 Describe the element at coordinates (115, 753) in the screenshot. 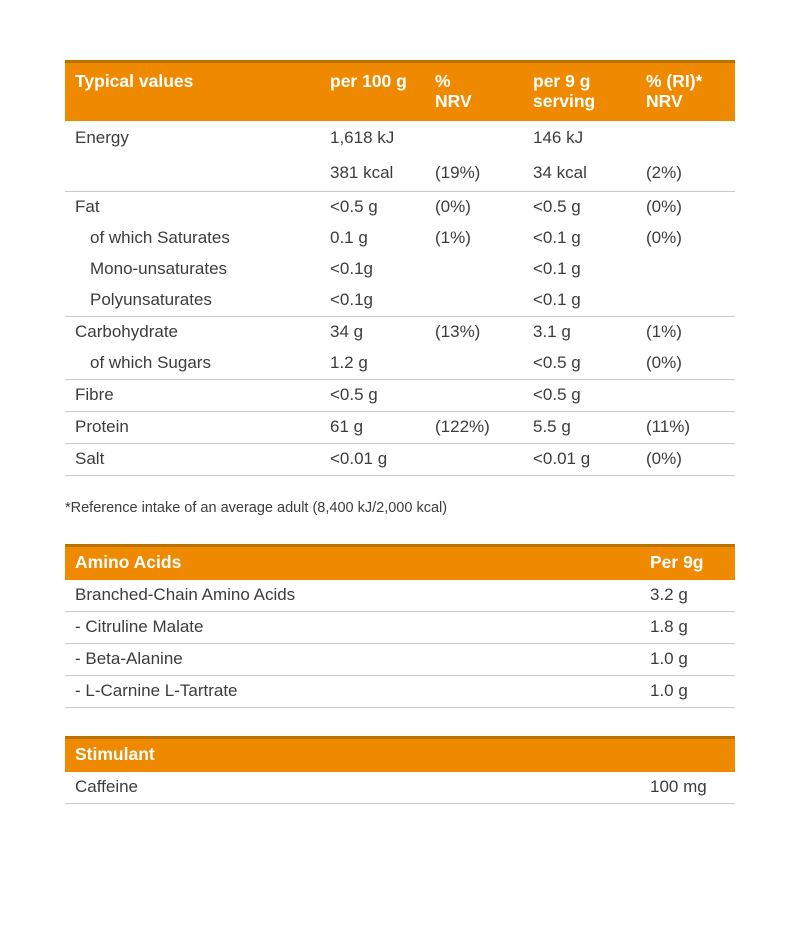

I see `stimulant-title: Stimulant` at that location.